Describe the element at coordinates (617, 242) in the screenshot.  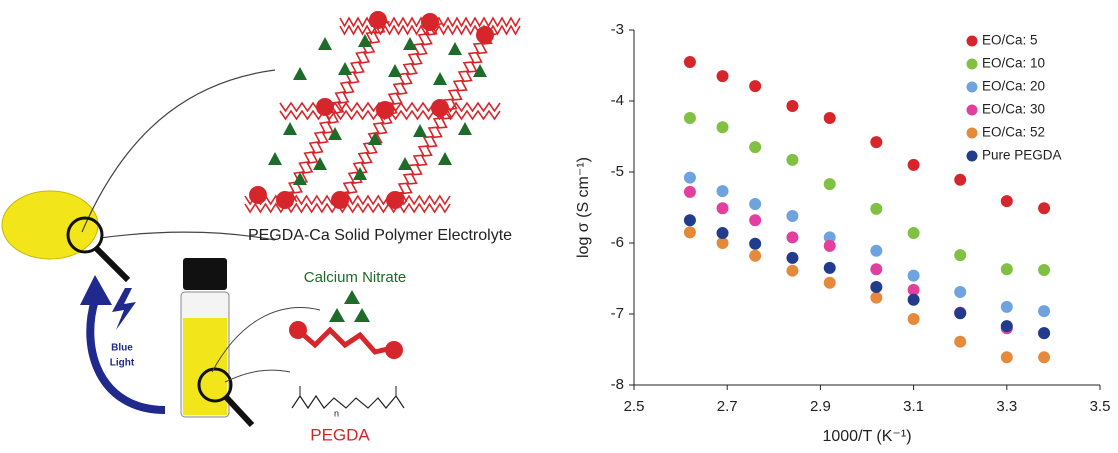
I see `y-tick-label: -6` at that location.